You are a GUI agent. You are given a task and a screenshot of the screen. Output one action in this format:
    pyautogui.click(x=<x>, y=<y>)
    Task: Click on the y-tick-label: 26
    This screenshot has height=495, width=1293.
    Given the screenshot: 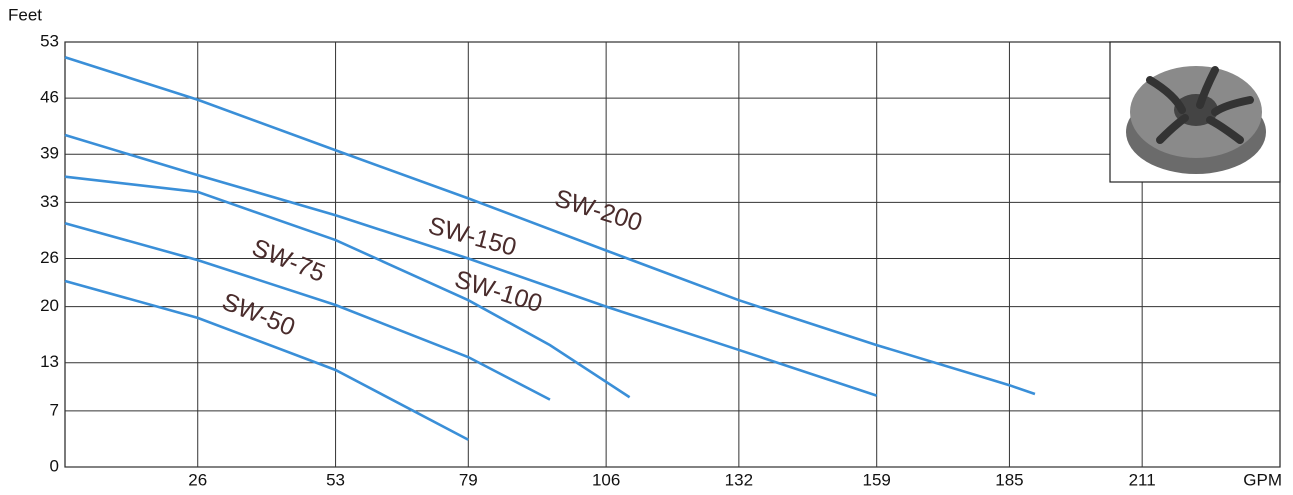 What is the action you would take?
    pyautogui.click(x=49, y=257)
    